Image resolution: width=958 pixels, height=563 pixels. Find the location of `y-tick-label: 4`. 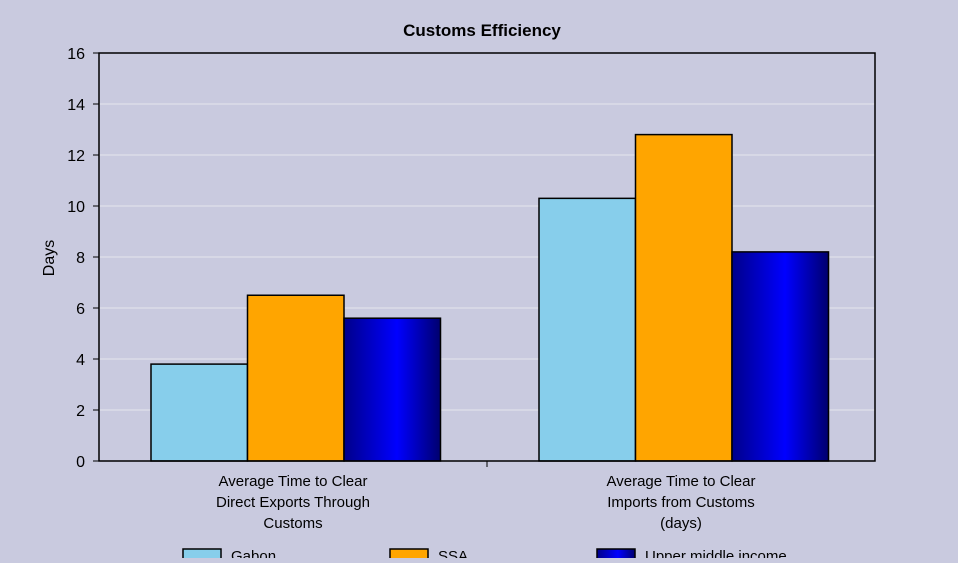

y-tick-label: 4 is located at coordinates (80, 360).